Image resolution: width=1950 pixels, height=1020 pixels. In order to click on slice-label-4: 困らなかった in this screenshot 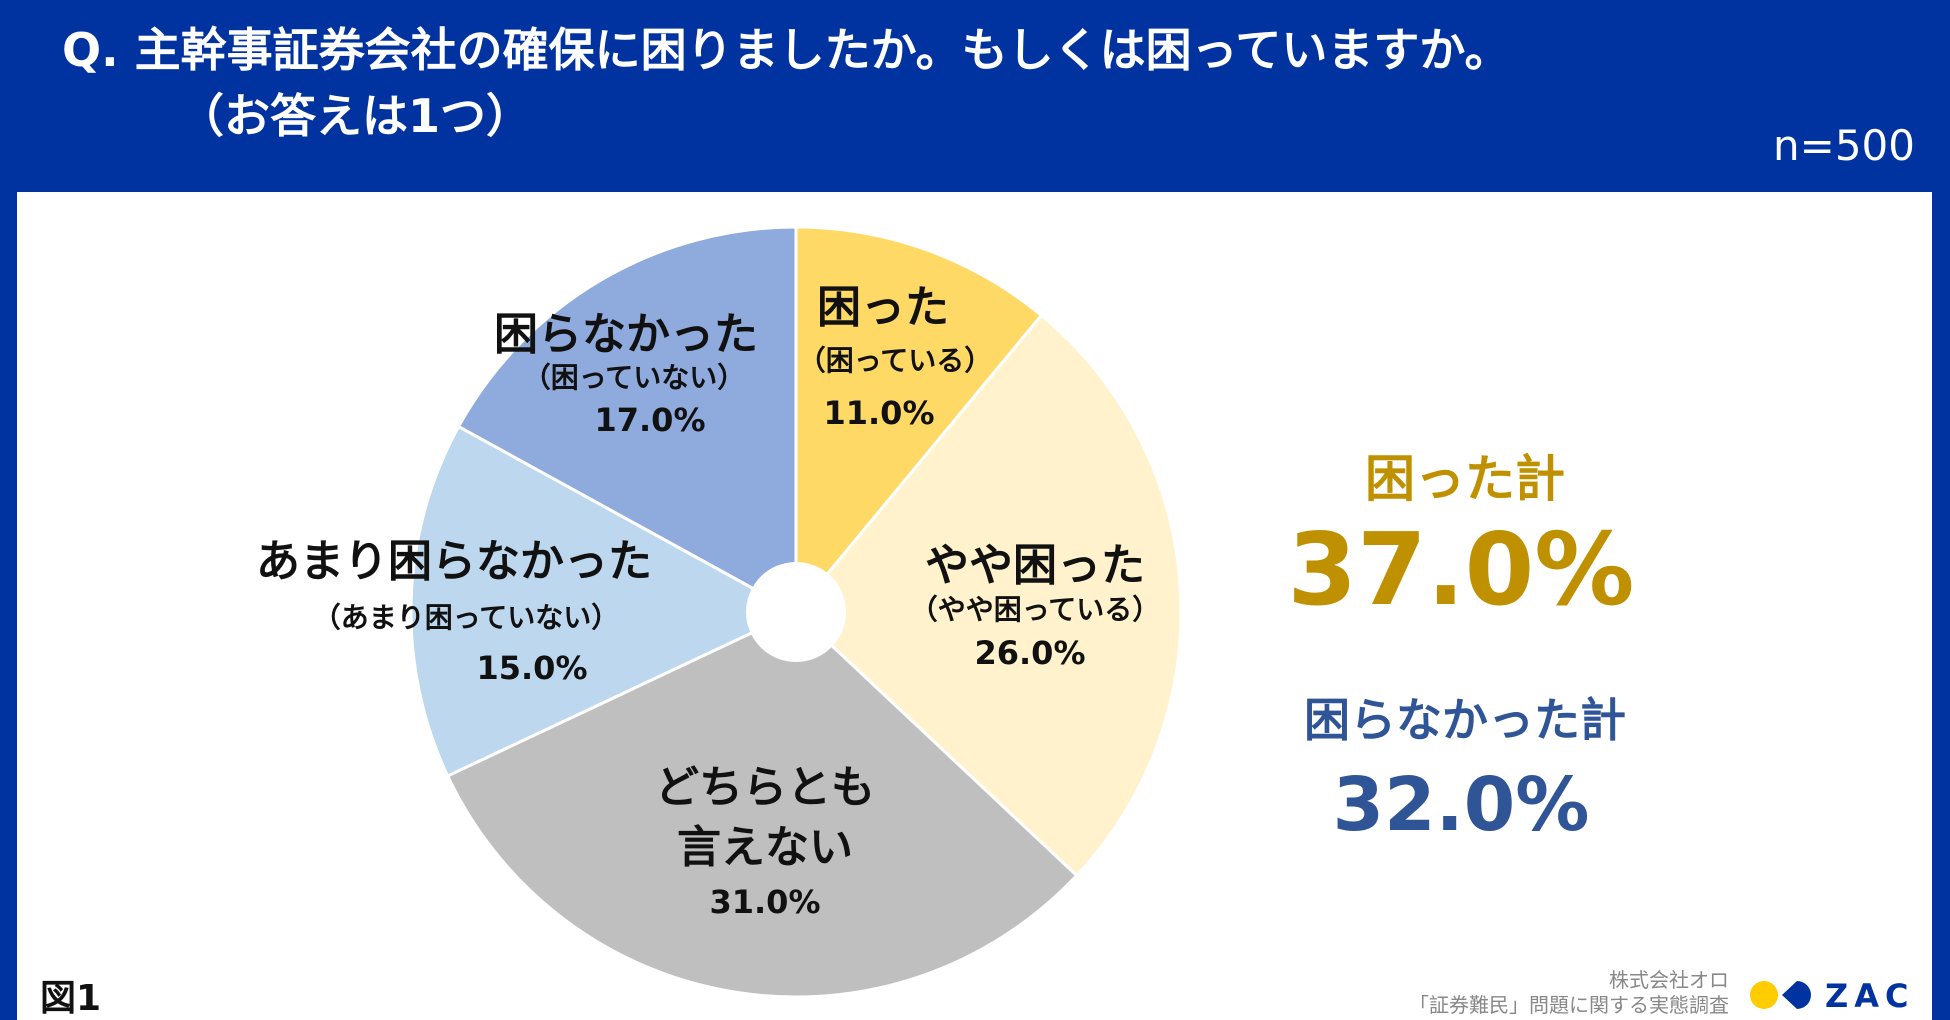, I will do `click(626, 334)`.